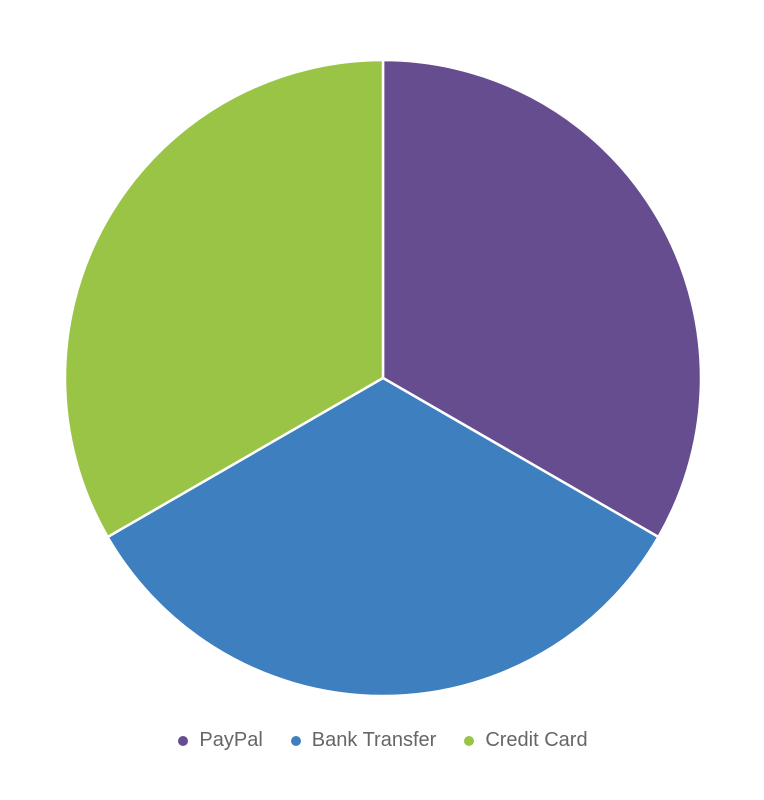 The image size is (764, 800). I want to click on legend-item-credit-card: Credit Card, so click(526, 740).